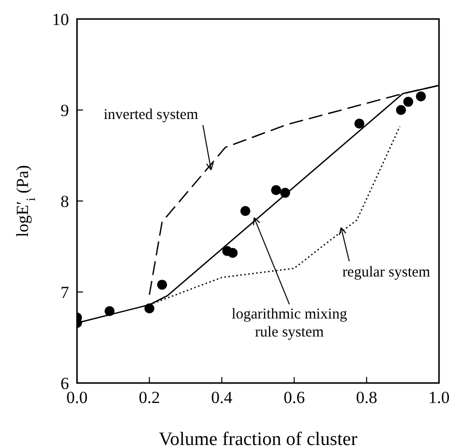  Describe the element at coordinates (64, 110) in the screenshot. I see `y-tick-label: 9` at that location.